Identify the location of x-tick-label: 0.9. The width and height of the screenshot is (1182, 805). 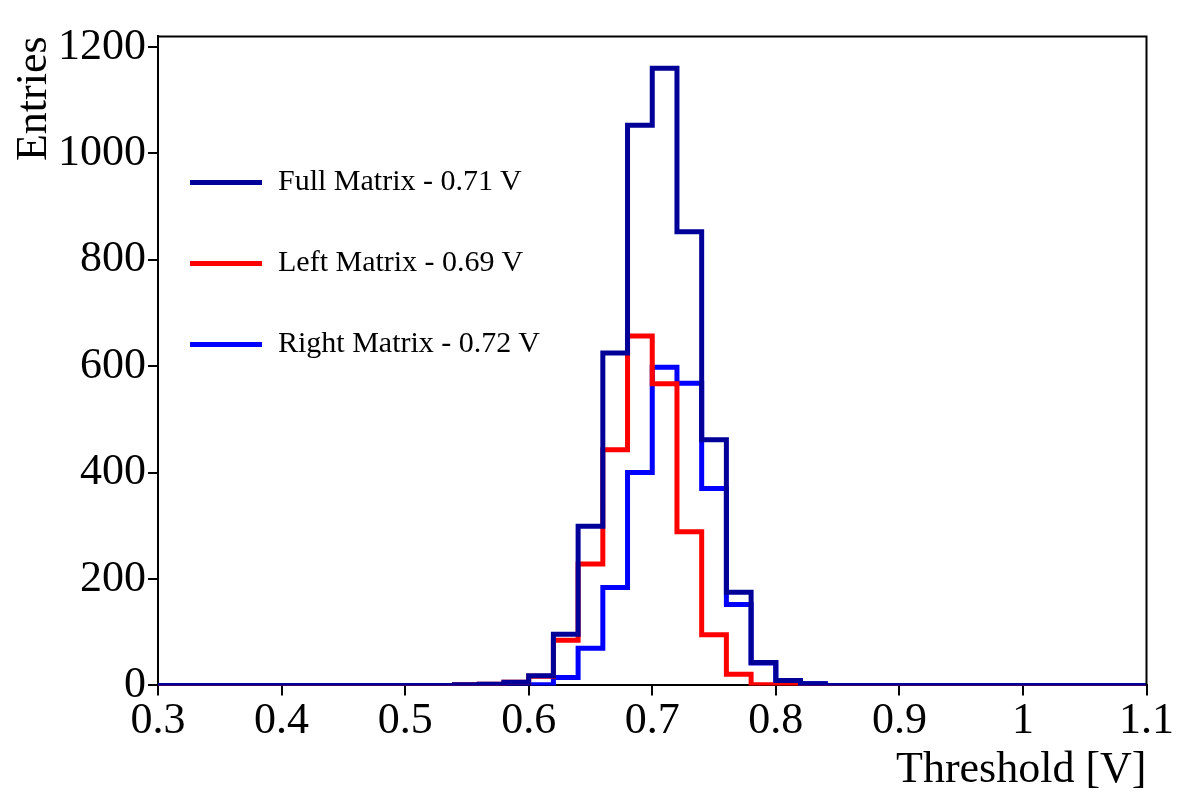
(899, 719).